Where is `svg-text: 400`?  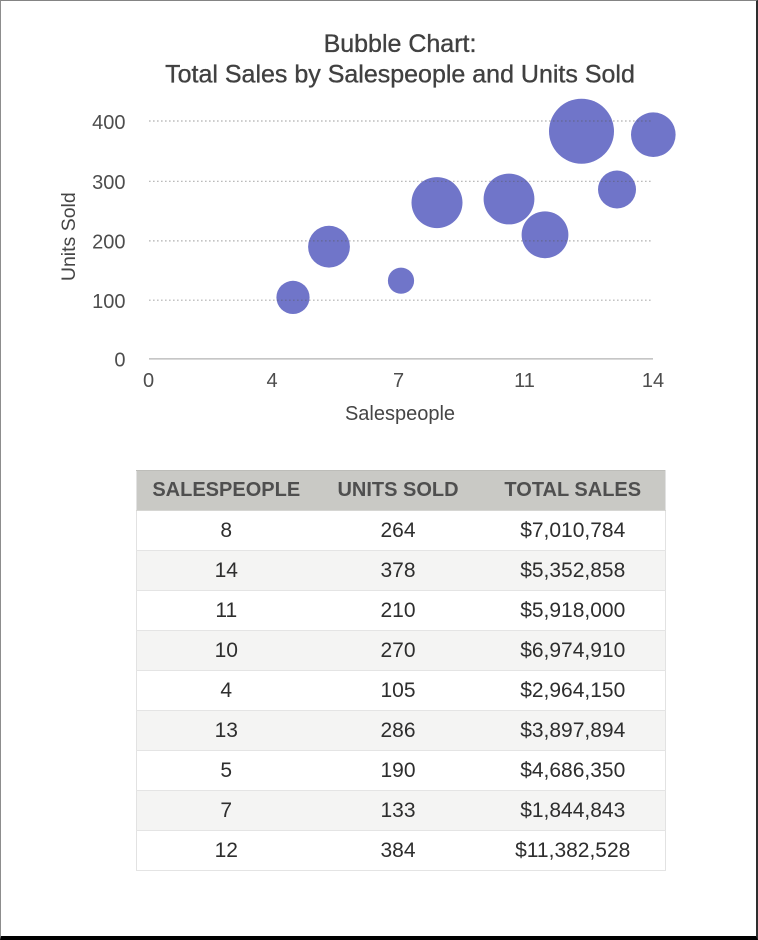
svg-text: 400 is located at coordinates (108, 123).